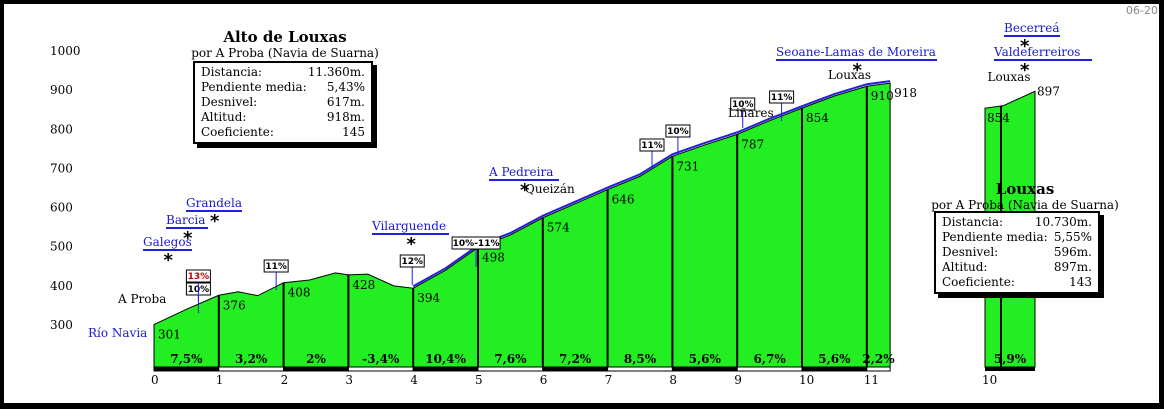 The width and height of the screenshot is (1164, 409). What do you see at coordinates (751, 113) in the screenshot?
I see `place-label: Liñares` at bounding box center [751, 113].